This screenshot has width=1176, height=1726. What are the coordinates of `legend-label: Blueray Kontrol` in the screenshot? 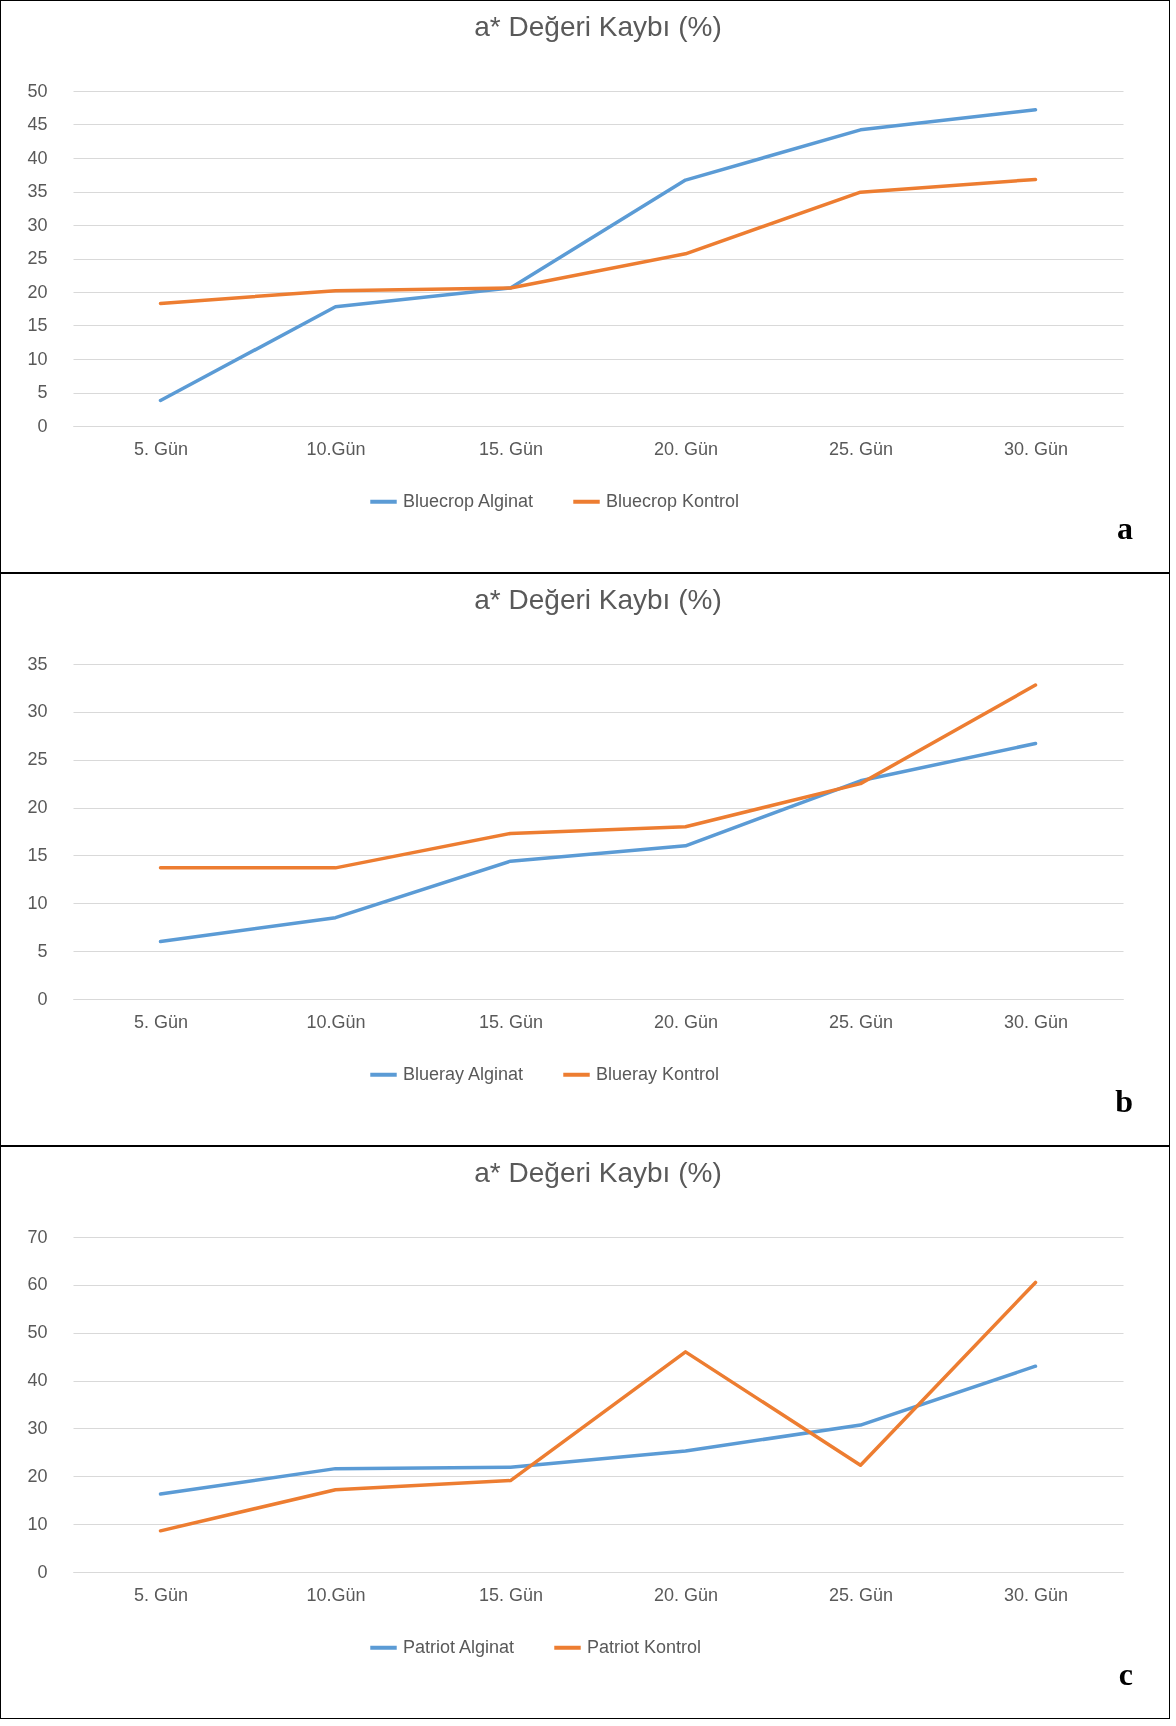 It's located at (658, 1073).